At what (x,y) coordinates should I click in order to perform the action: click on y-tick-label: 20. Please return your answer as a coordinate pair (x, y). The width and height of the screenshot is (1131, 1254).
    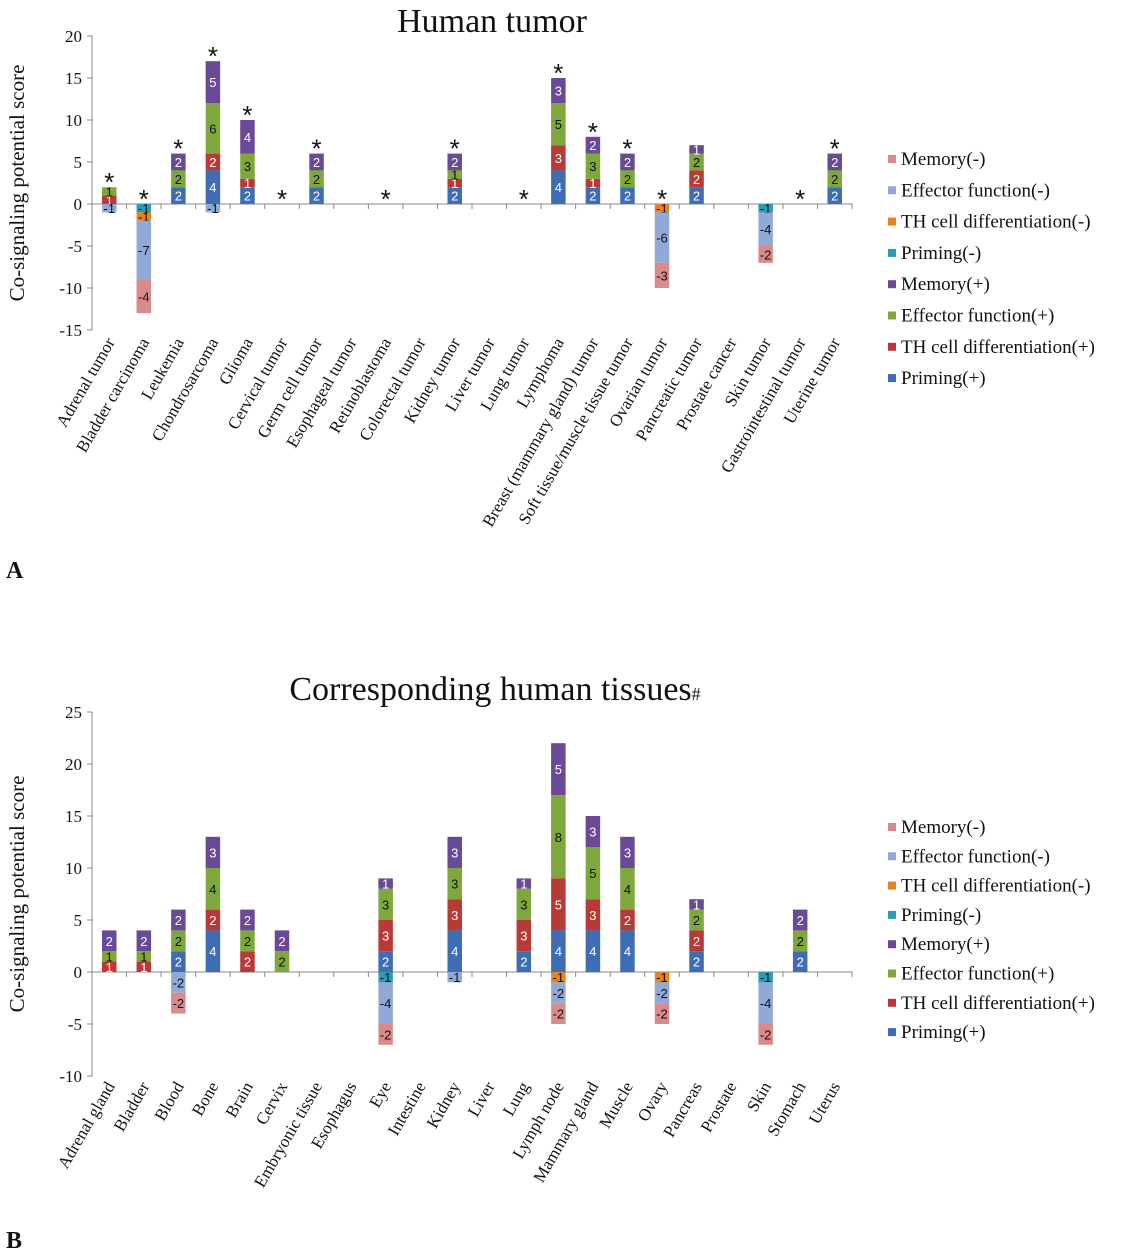
    Looking at the image, I should click on (73, 36).